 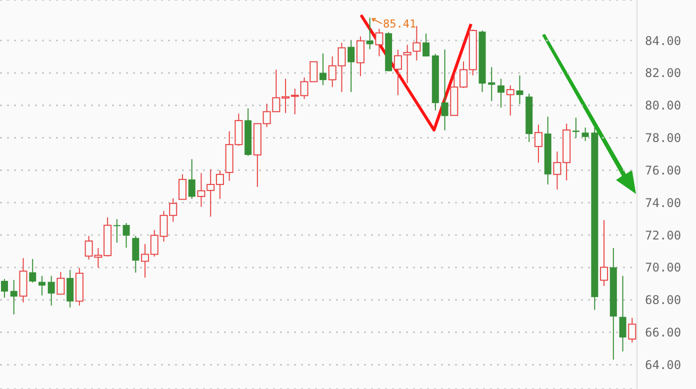 I want to click on y-tick-label: 66.00, so click(x=663, y=333).